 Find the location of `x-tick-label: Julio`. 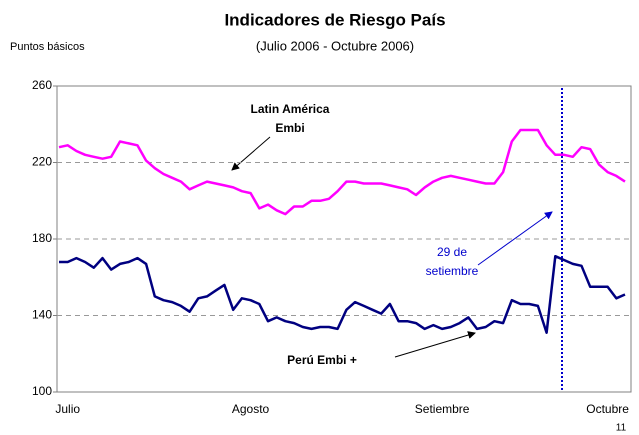

x-tick-label: Julio is located at coordinates (67, 409).